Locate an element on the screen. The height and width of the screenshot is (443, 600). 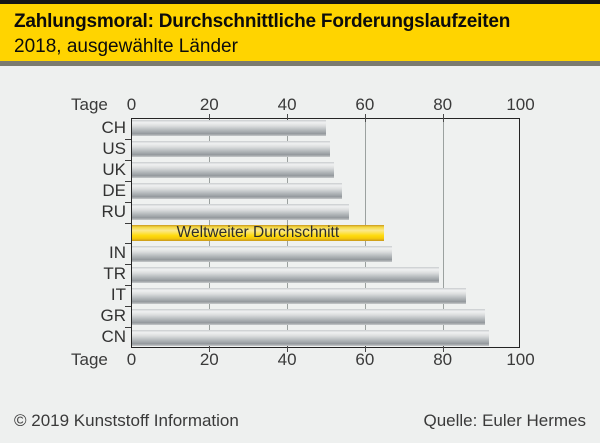
x-axis-unit-label-top: Tage is located at coordinates (89, 104).